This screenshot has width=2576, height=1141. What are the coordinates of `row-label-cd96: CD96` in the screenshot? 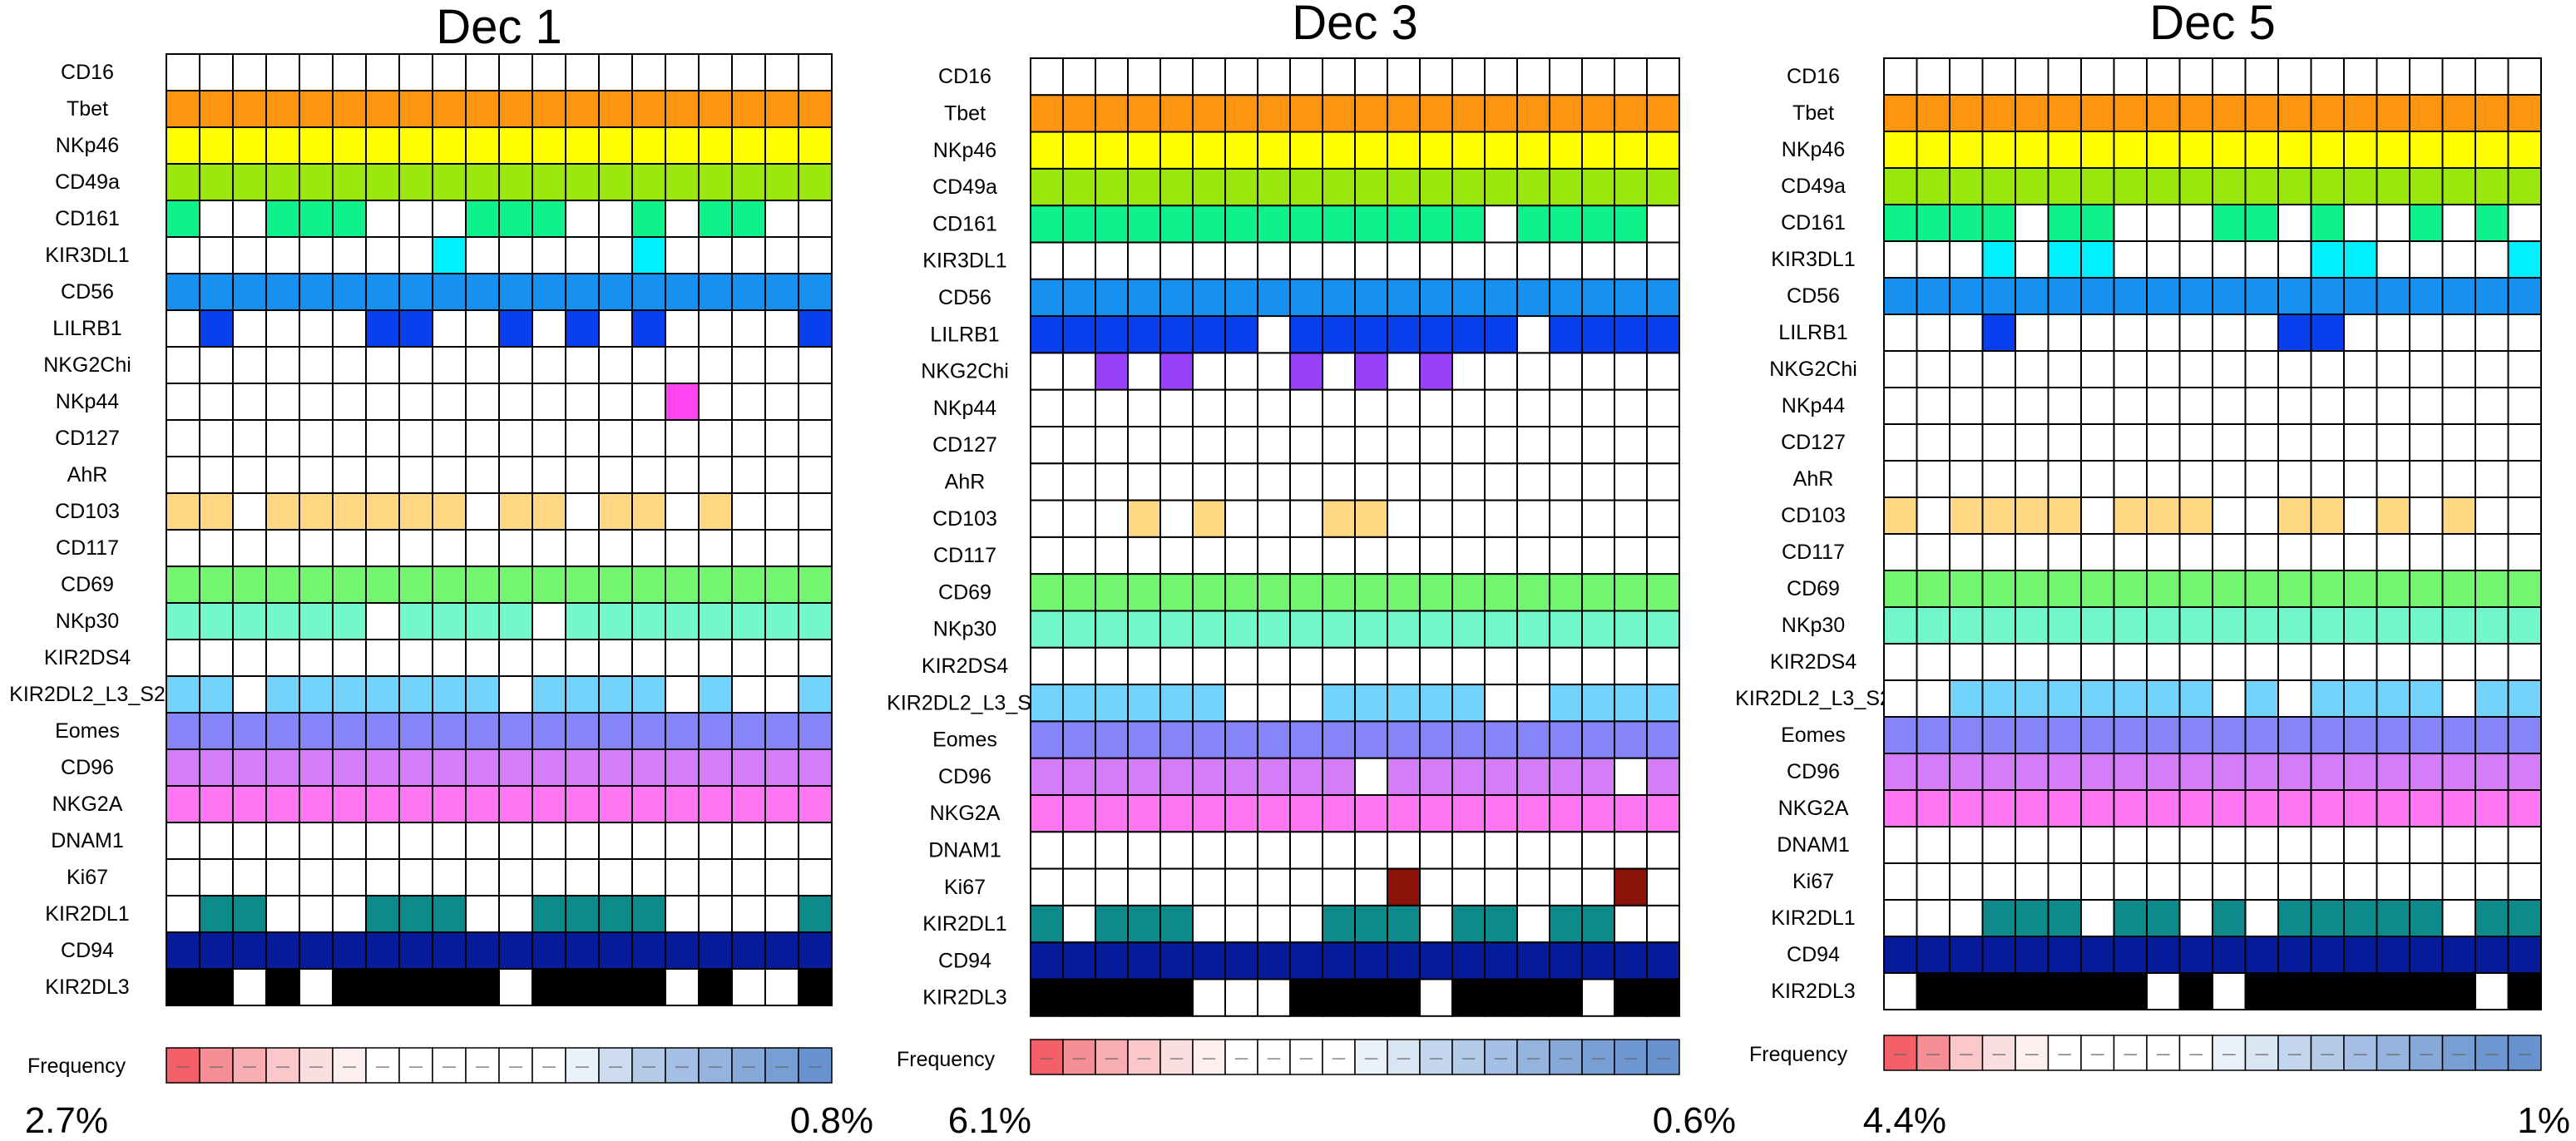 It's located at (87, 767).